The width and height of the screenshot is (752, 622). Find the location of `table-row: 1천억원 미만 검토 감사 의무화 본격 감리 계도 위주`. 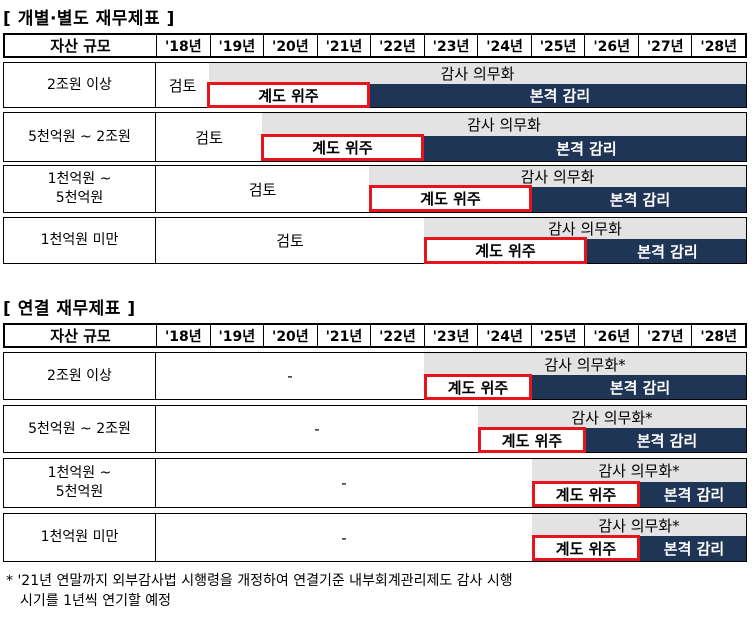

table-row: 1천억원 미만 검토 감사 의무화 본격 감리 계도 위주 is located at coordinates (375, 240).